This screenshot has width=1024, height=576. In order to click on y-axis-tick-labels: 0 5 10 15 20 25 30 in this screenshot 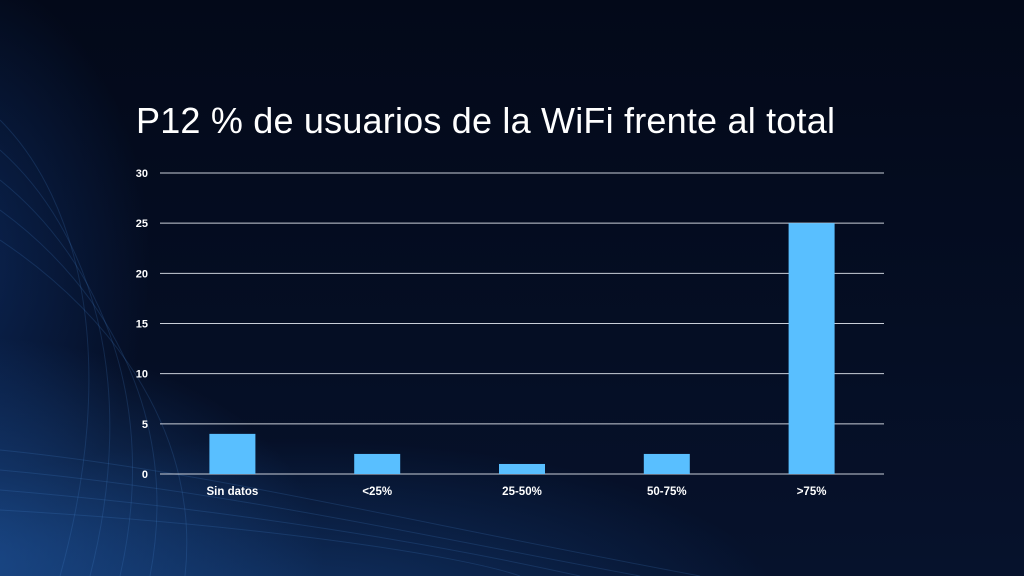, I will do `click(142, 324)`.